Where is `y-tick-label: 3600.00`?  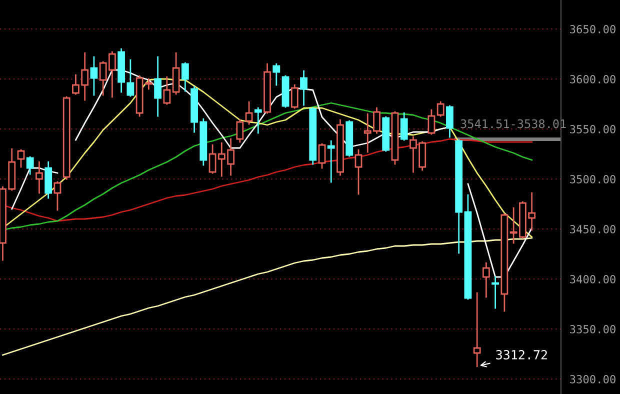 y-tick-label: 3600.00 is located at coordinates (593, 79).